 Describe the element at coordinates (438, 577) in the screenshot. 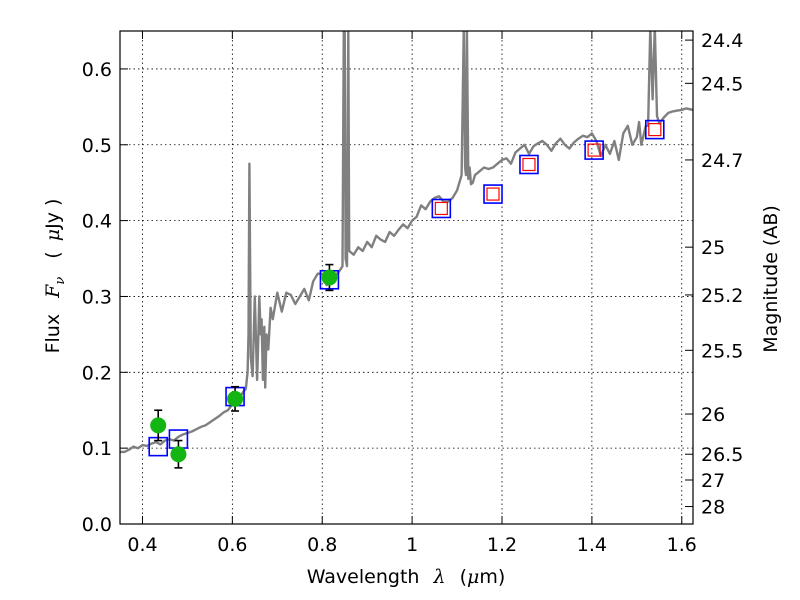

I see `x-axis-symbol: λ` at that location.